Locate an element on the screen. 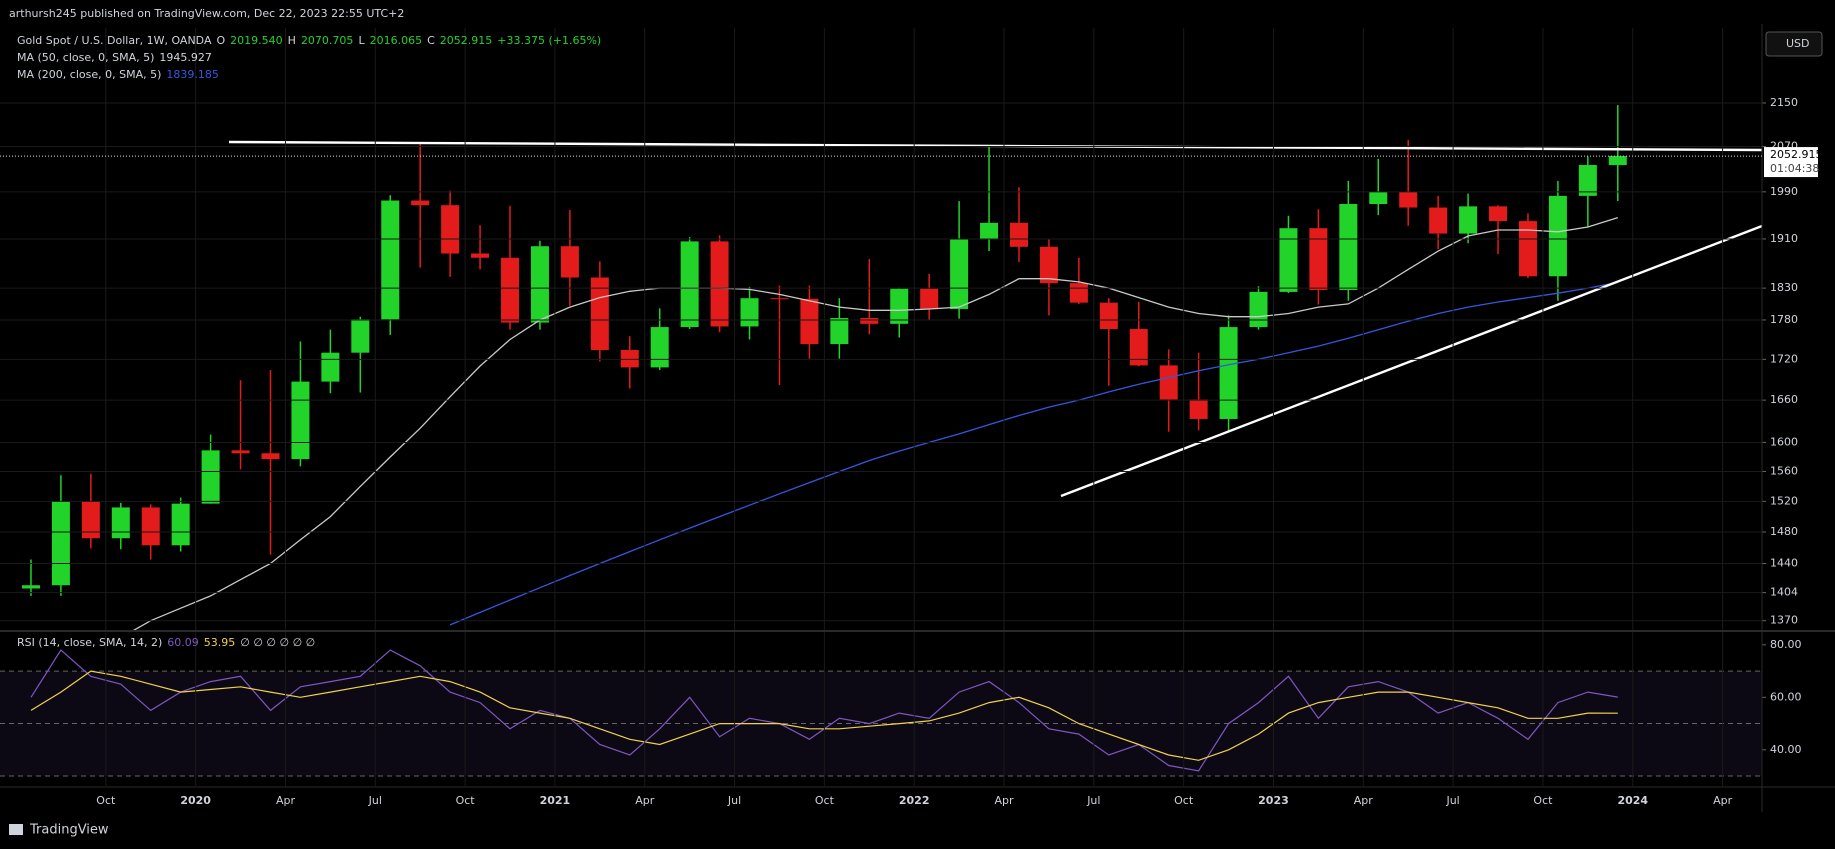 This screenshot has width=1835, height=849. ohlc-value: 2070.705 is located at coordinates (327, 40).